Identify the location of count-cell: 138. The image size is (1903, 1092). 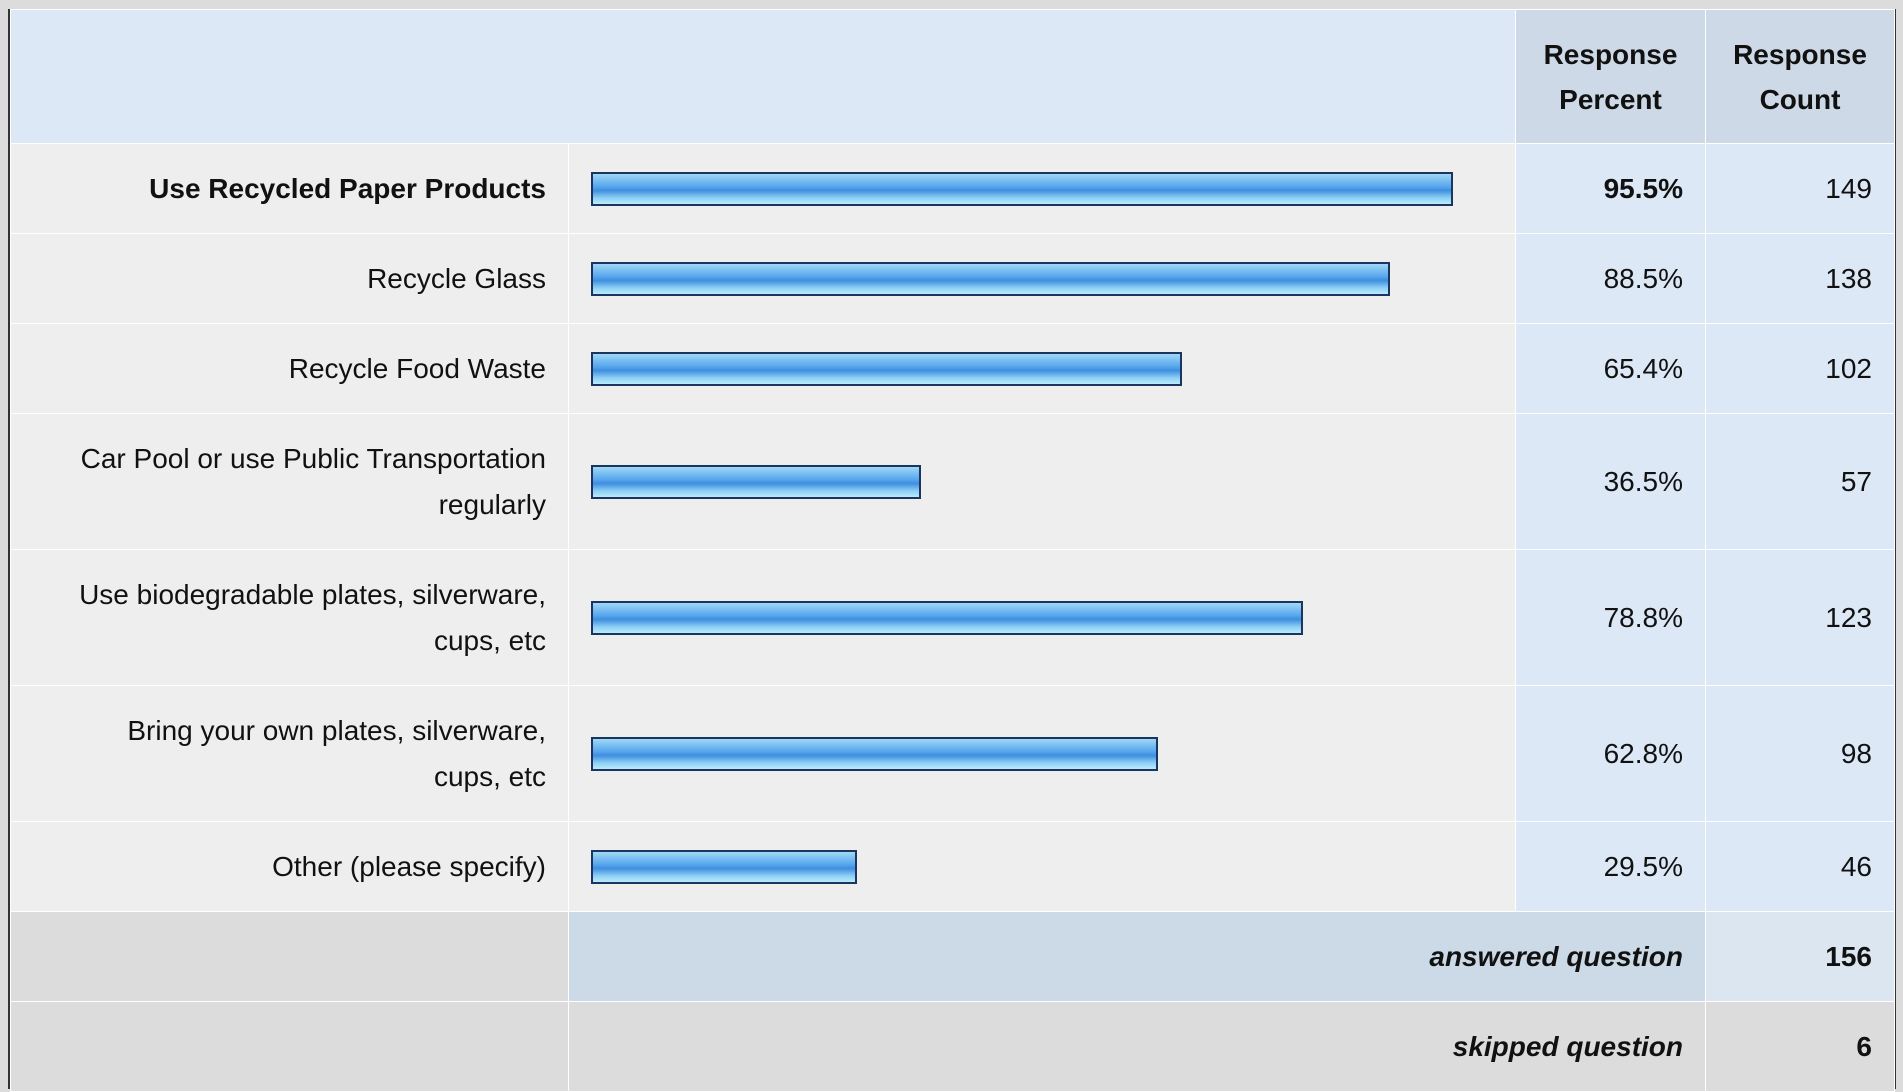
(1800, 278).